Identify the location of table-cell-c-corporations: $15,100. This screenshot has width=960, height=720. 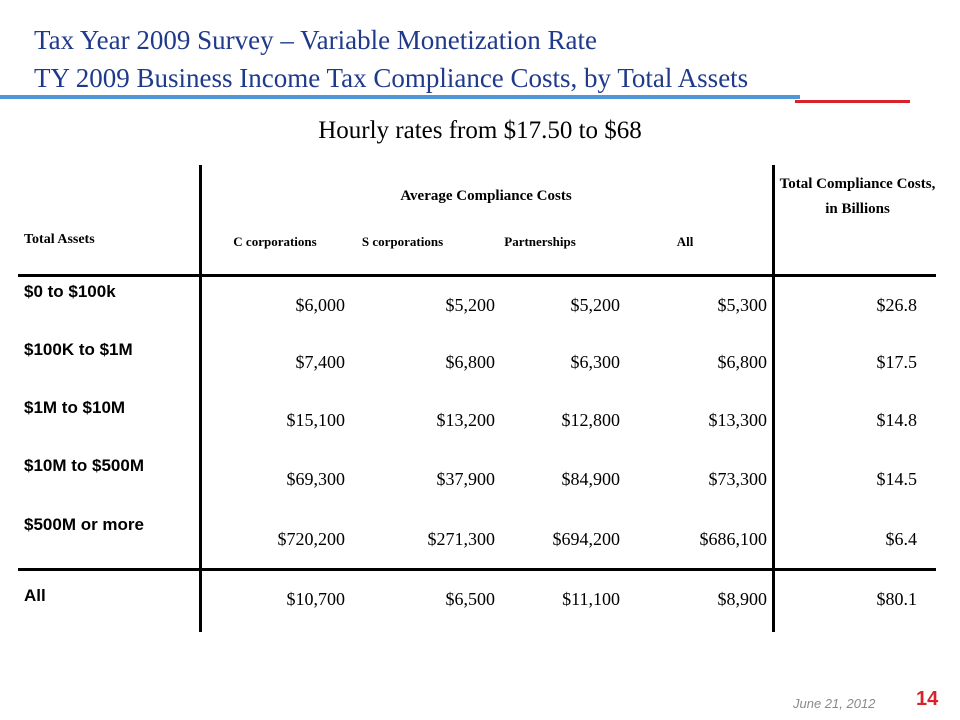
(316, 420).